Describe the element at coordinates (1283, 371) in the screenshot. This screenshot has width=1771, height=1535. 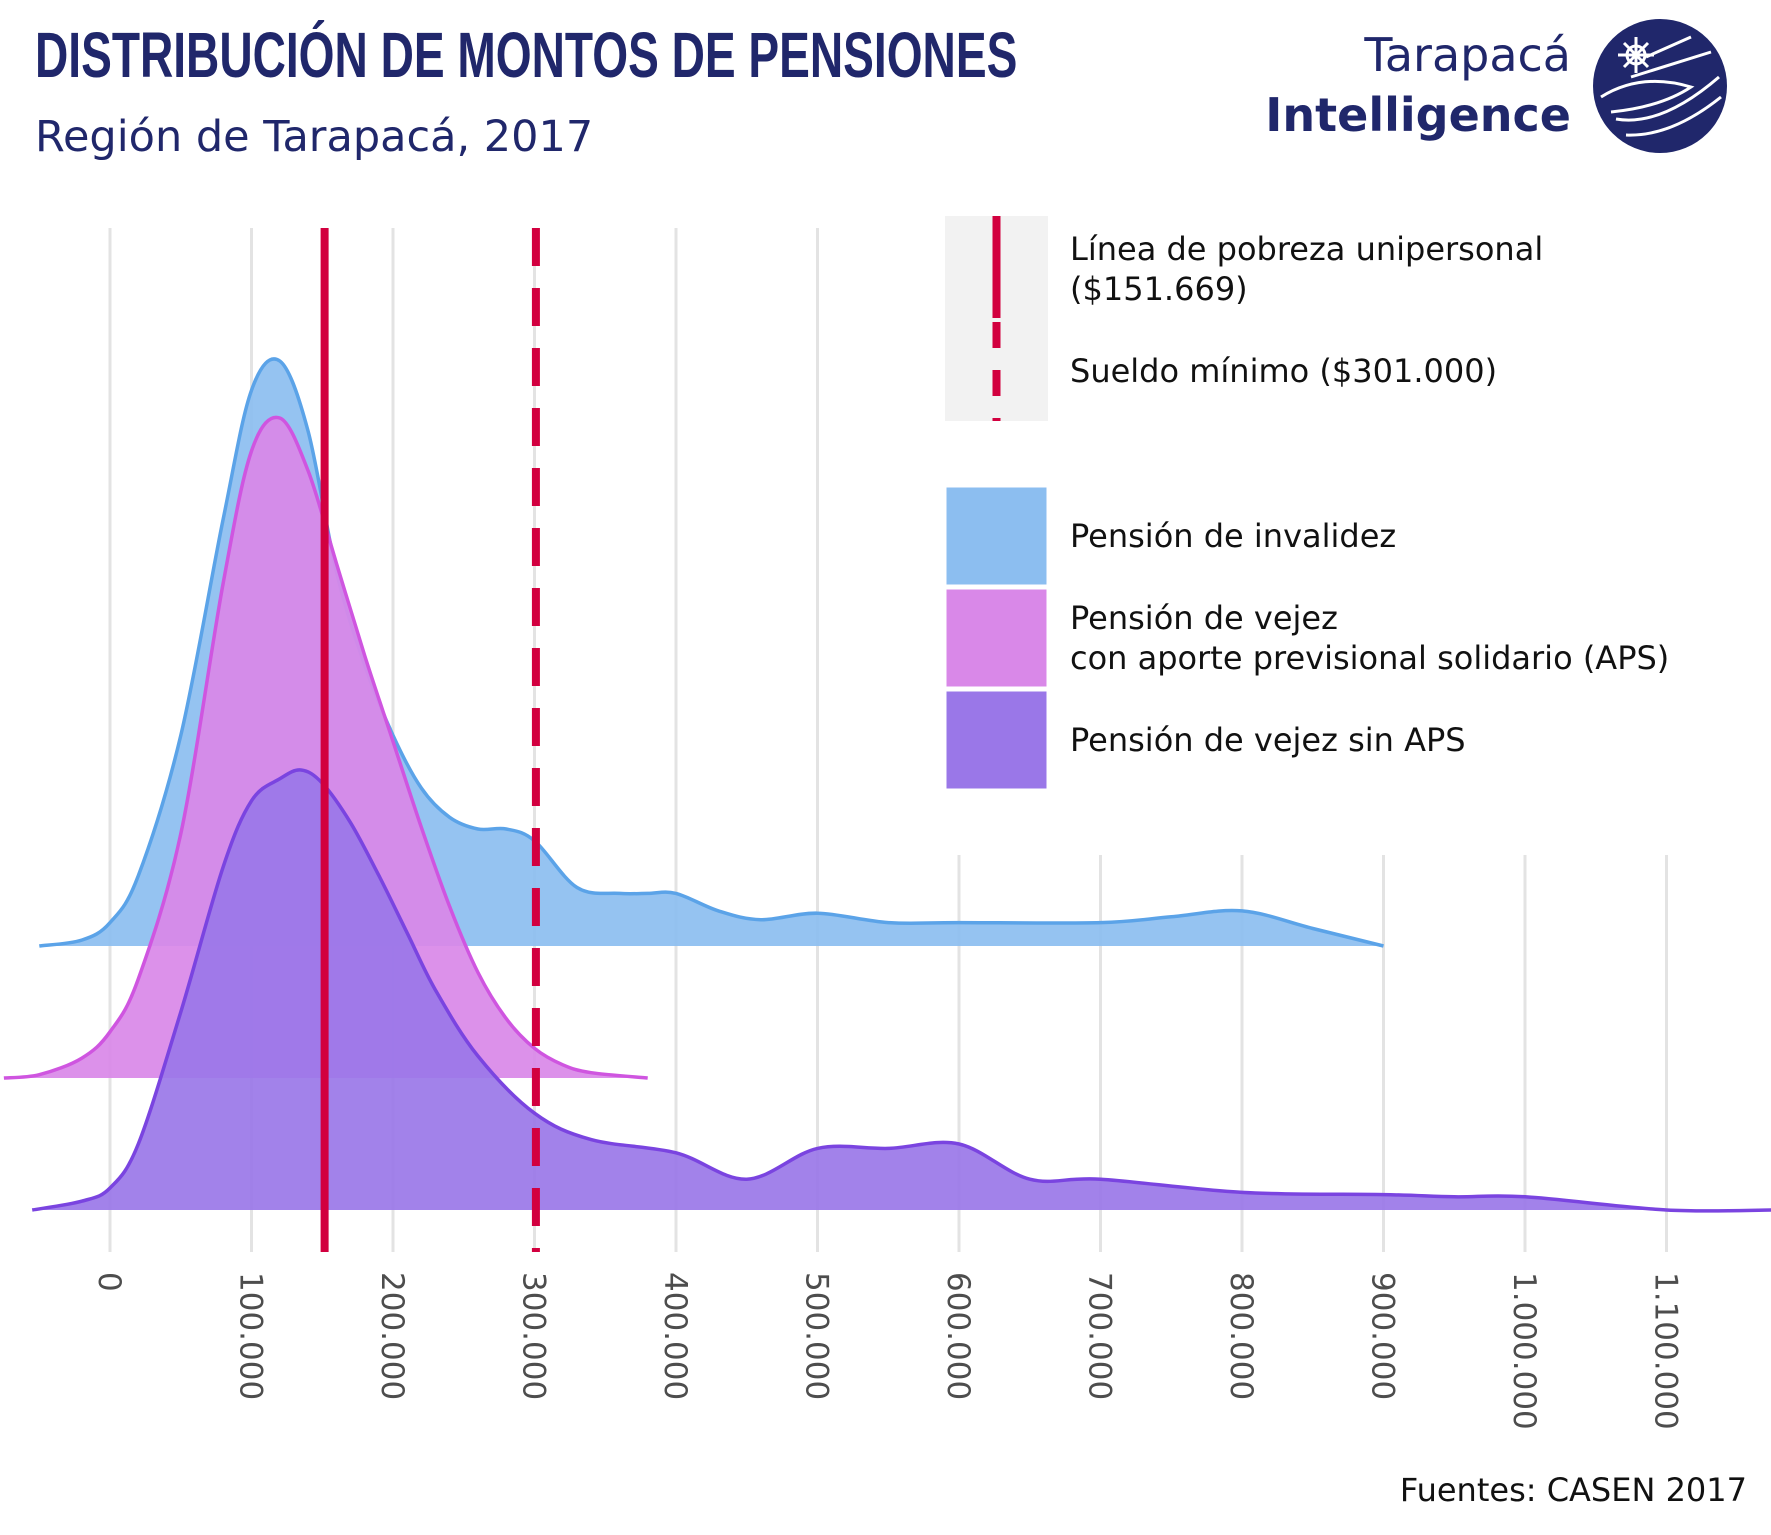
I see `legend-label-minimum-wage: Sueldo mínimo ($301.000)` at that location.